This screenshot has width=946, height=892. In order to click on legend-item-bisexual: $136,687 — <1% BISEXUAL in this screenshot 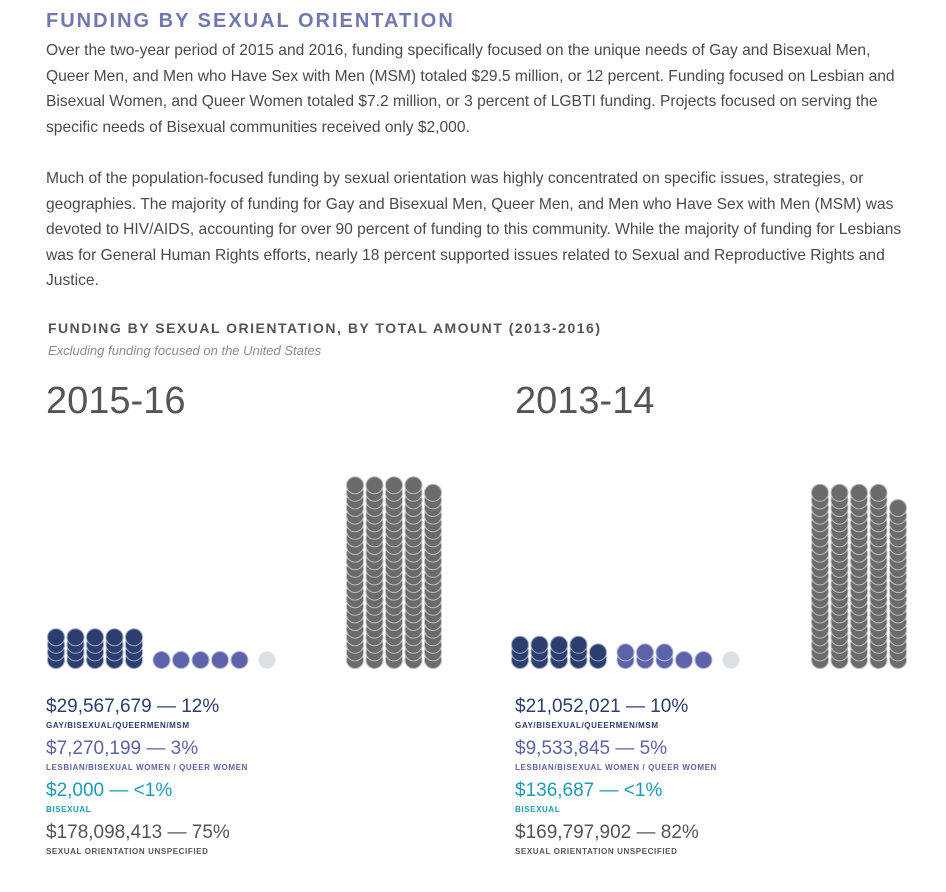, I will do `click(616, 796)`.